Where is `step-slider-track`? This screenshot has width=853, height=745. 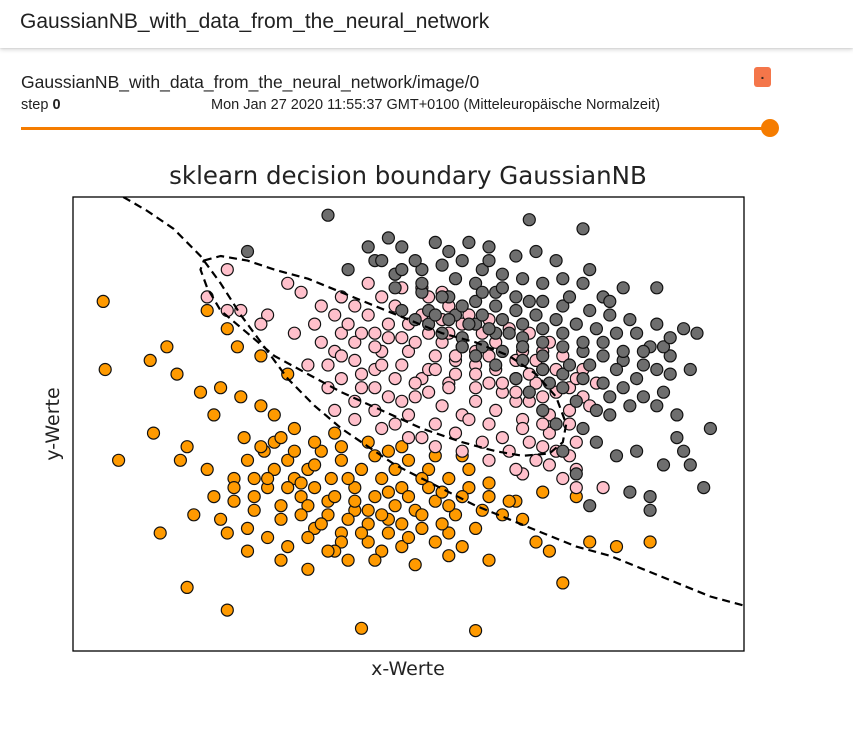
step-slider-track is located at coordinates (395, 128).